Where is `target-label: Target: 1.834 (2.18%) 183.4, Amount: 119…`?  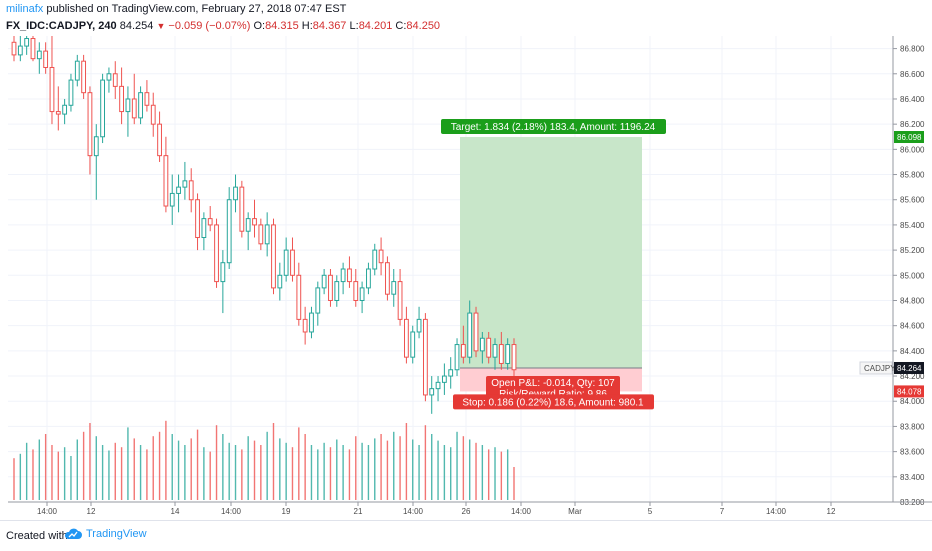 target-label: Target: 1.834 (2.18%) 183.4, Amount: 119… is located at coordinates (553, 127).